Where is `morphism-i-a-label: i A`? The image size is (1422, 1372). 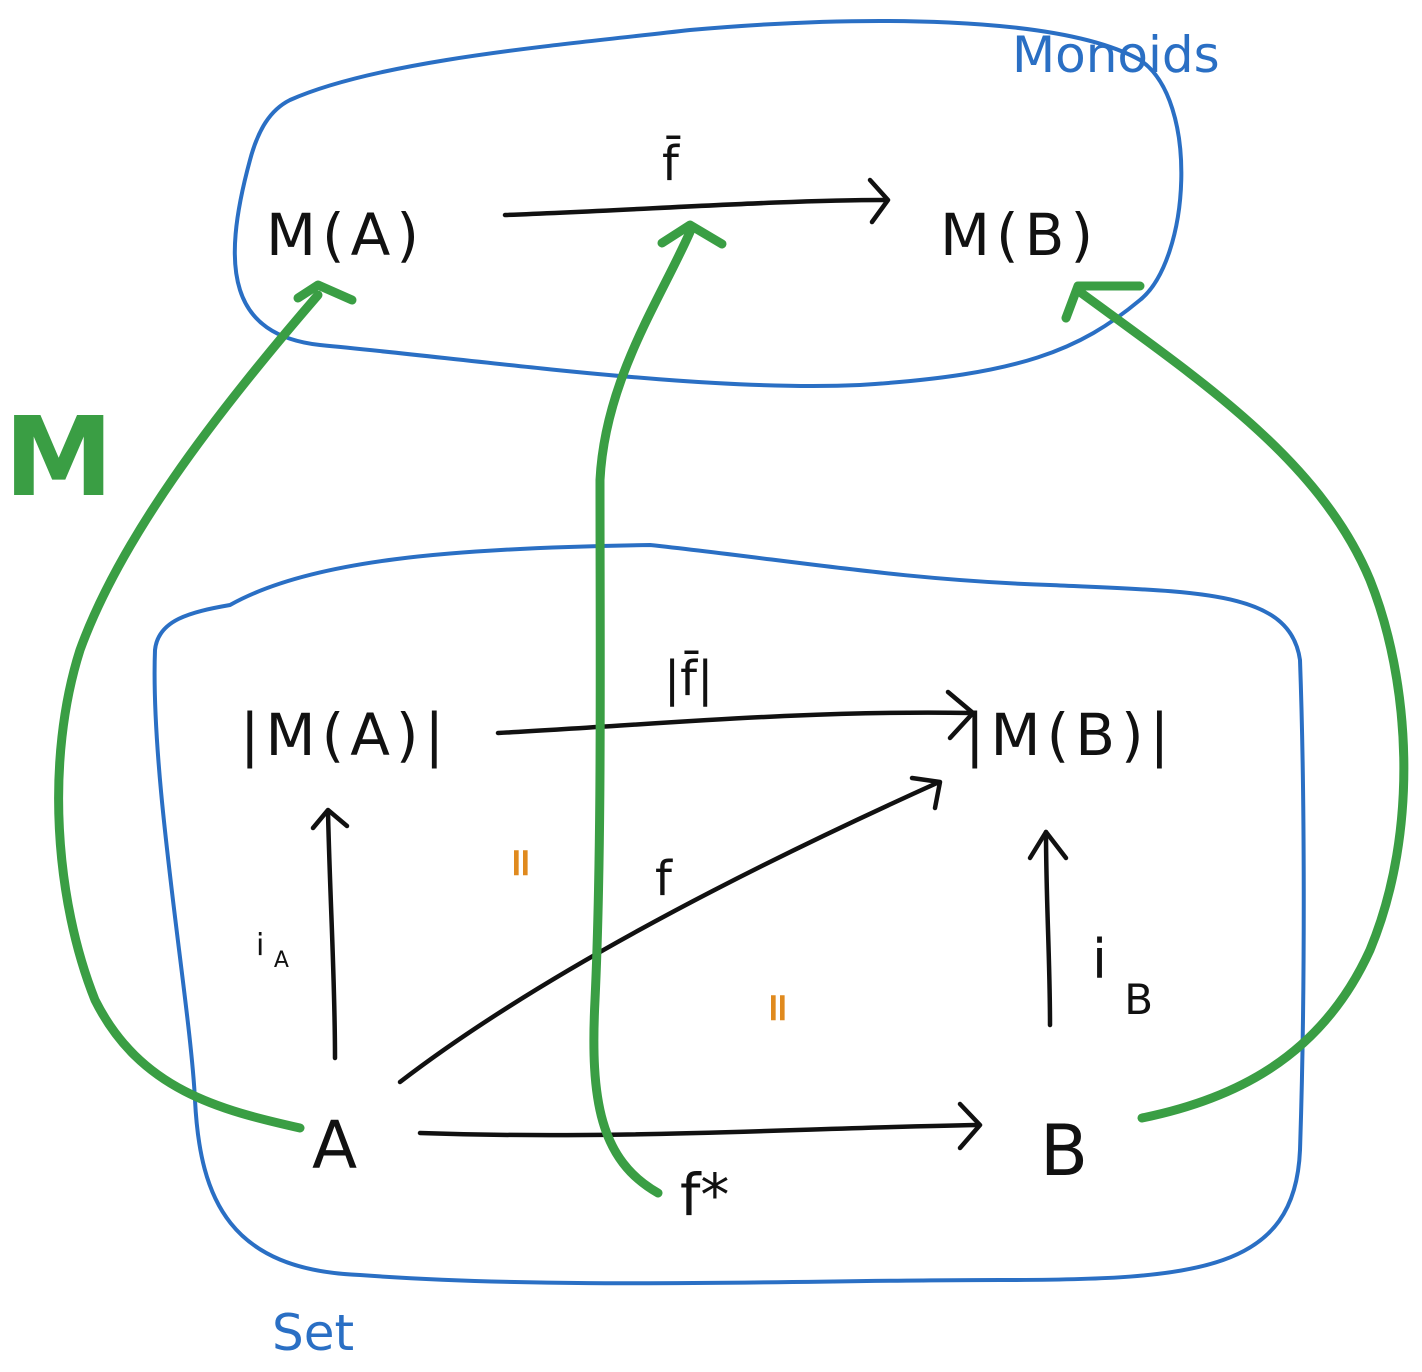 morphism-i-a-label: i A is located at coordinates (272, 950).